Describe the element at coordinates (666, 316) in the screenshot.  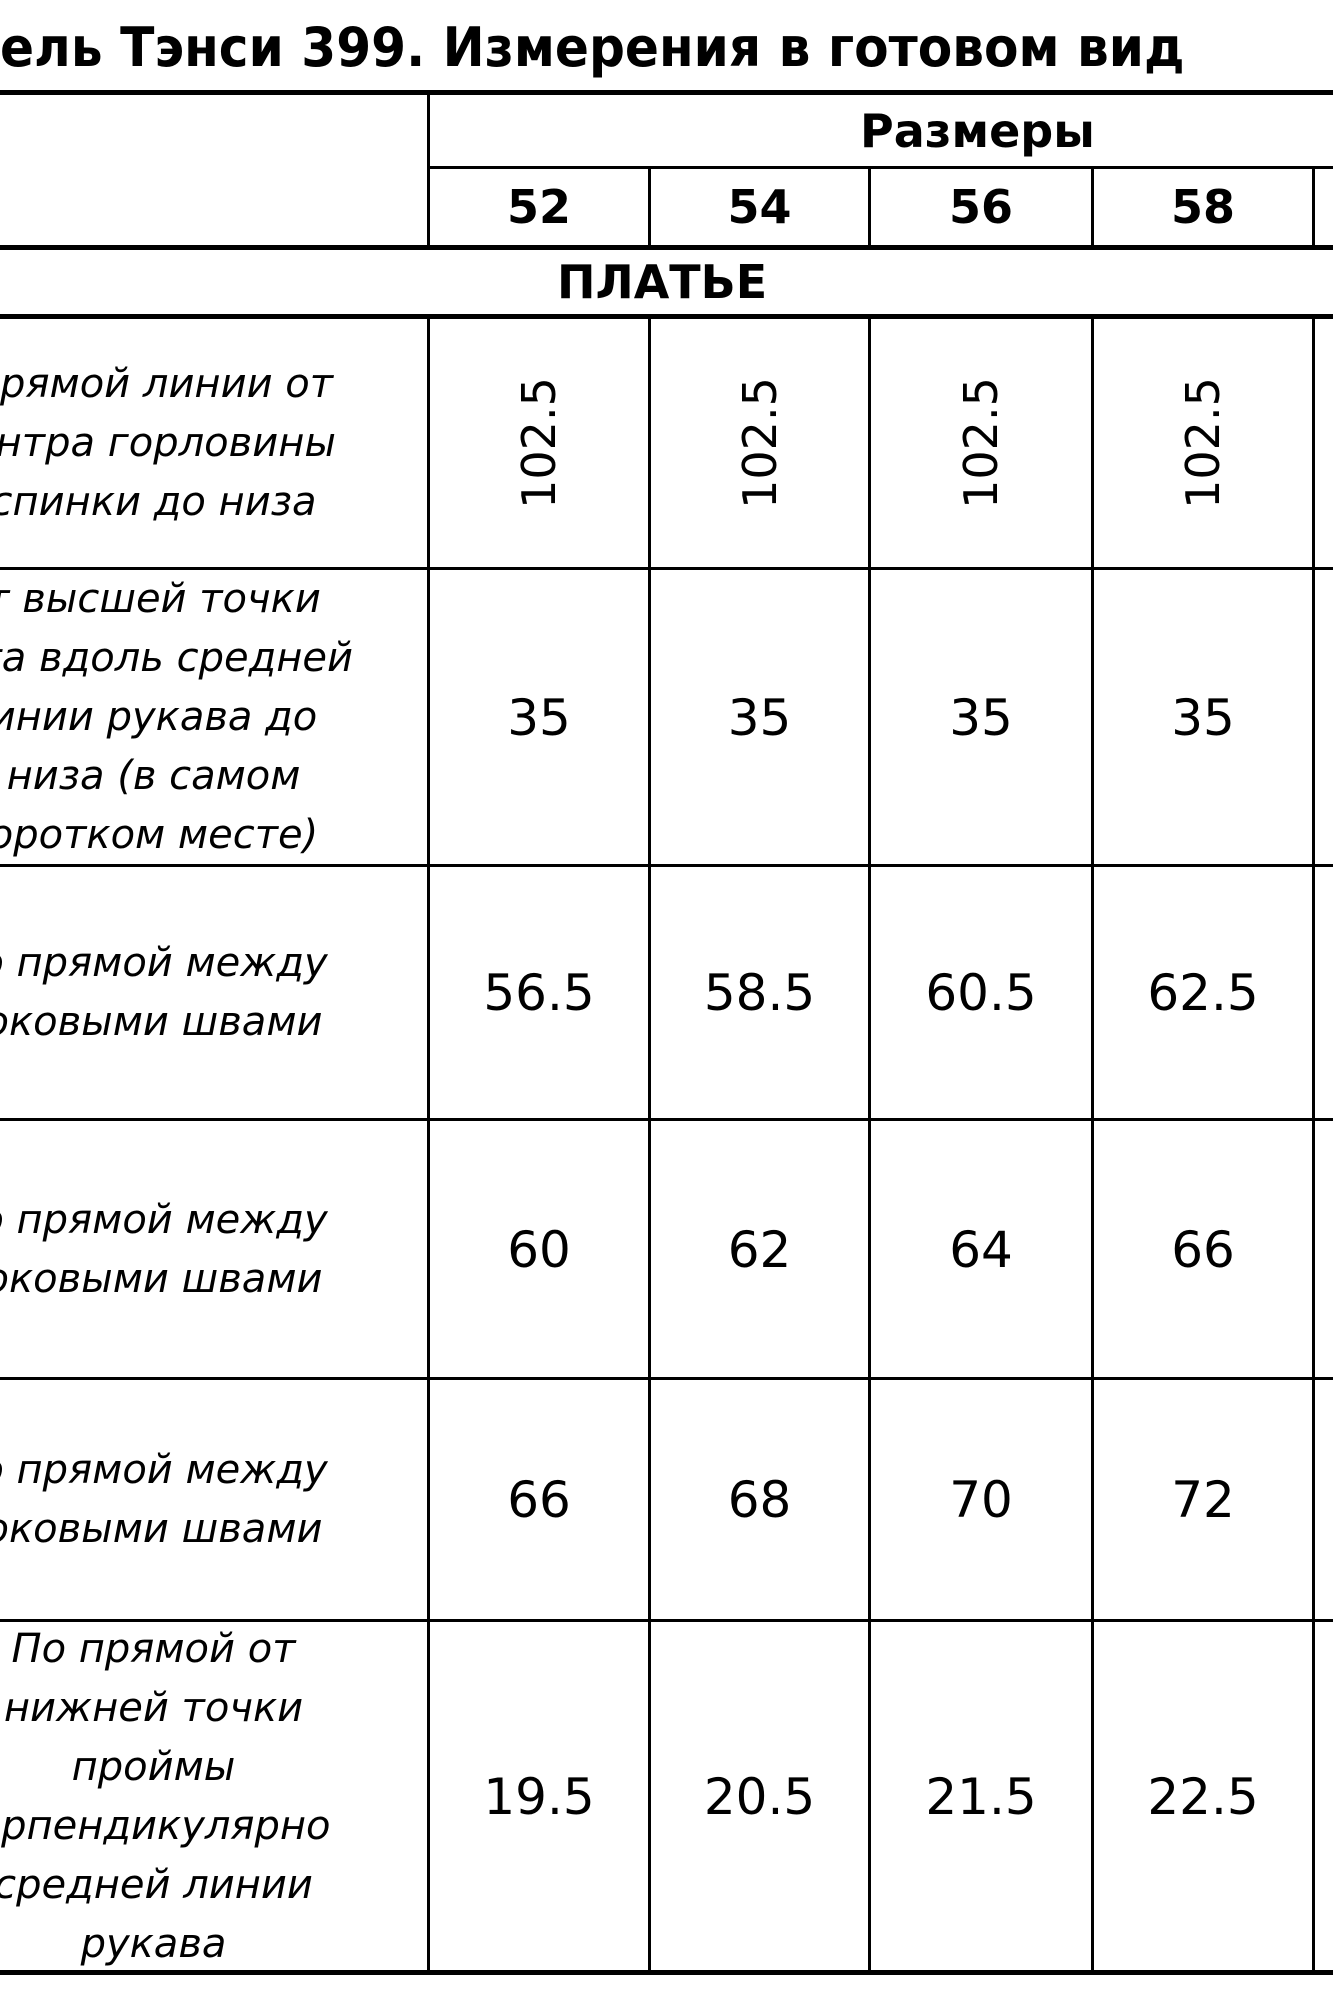
I see `section-bottom-border` at that location.